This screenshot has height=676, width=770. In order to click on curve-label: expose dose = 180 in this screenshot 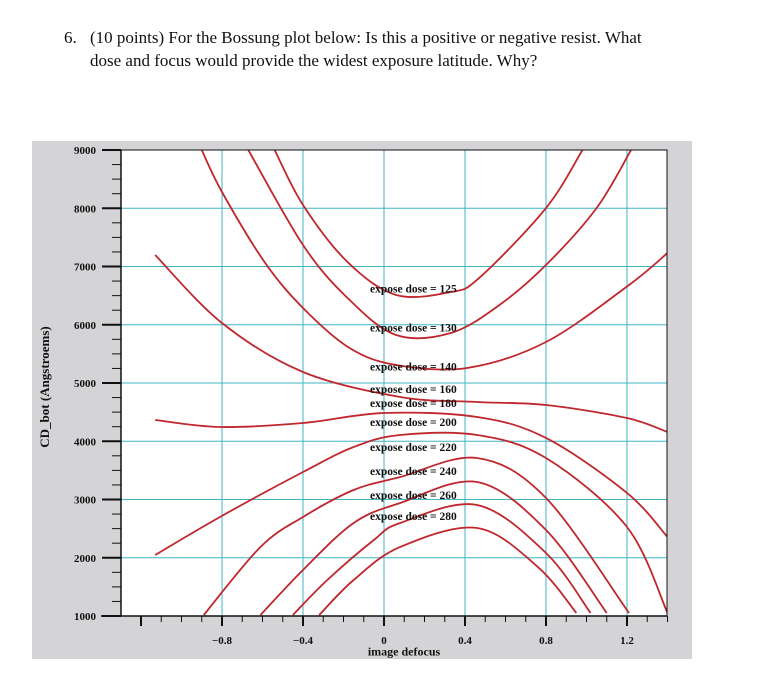, I will do `click(413, 404)`.